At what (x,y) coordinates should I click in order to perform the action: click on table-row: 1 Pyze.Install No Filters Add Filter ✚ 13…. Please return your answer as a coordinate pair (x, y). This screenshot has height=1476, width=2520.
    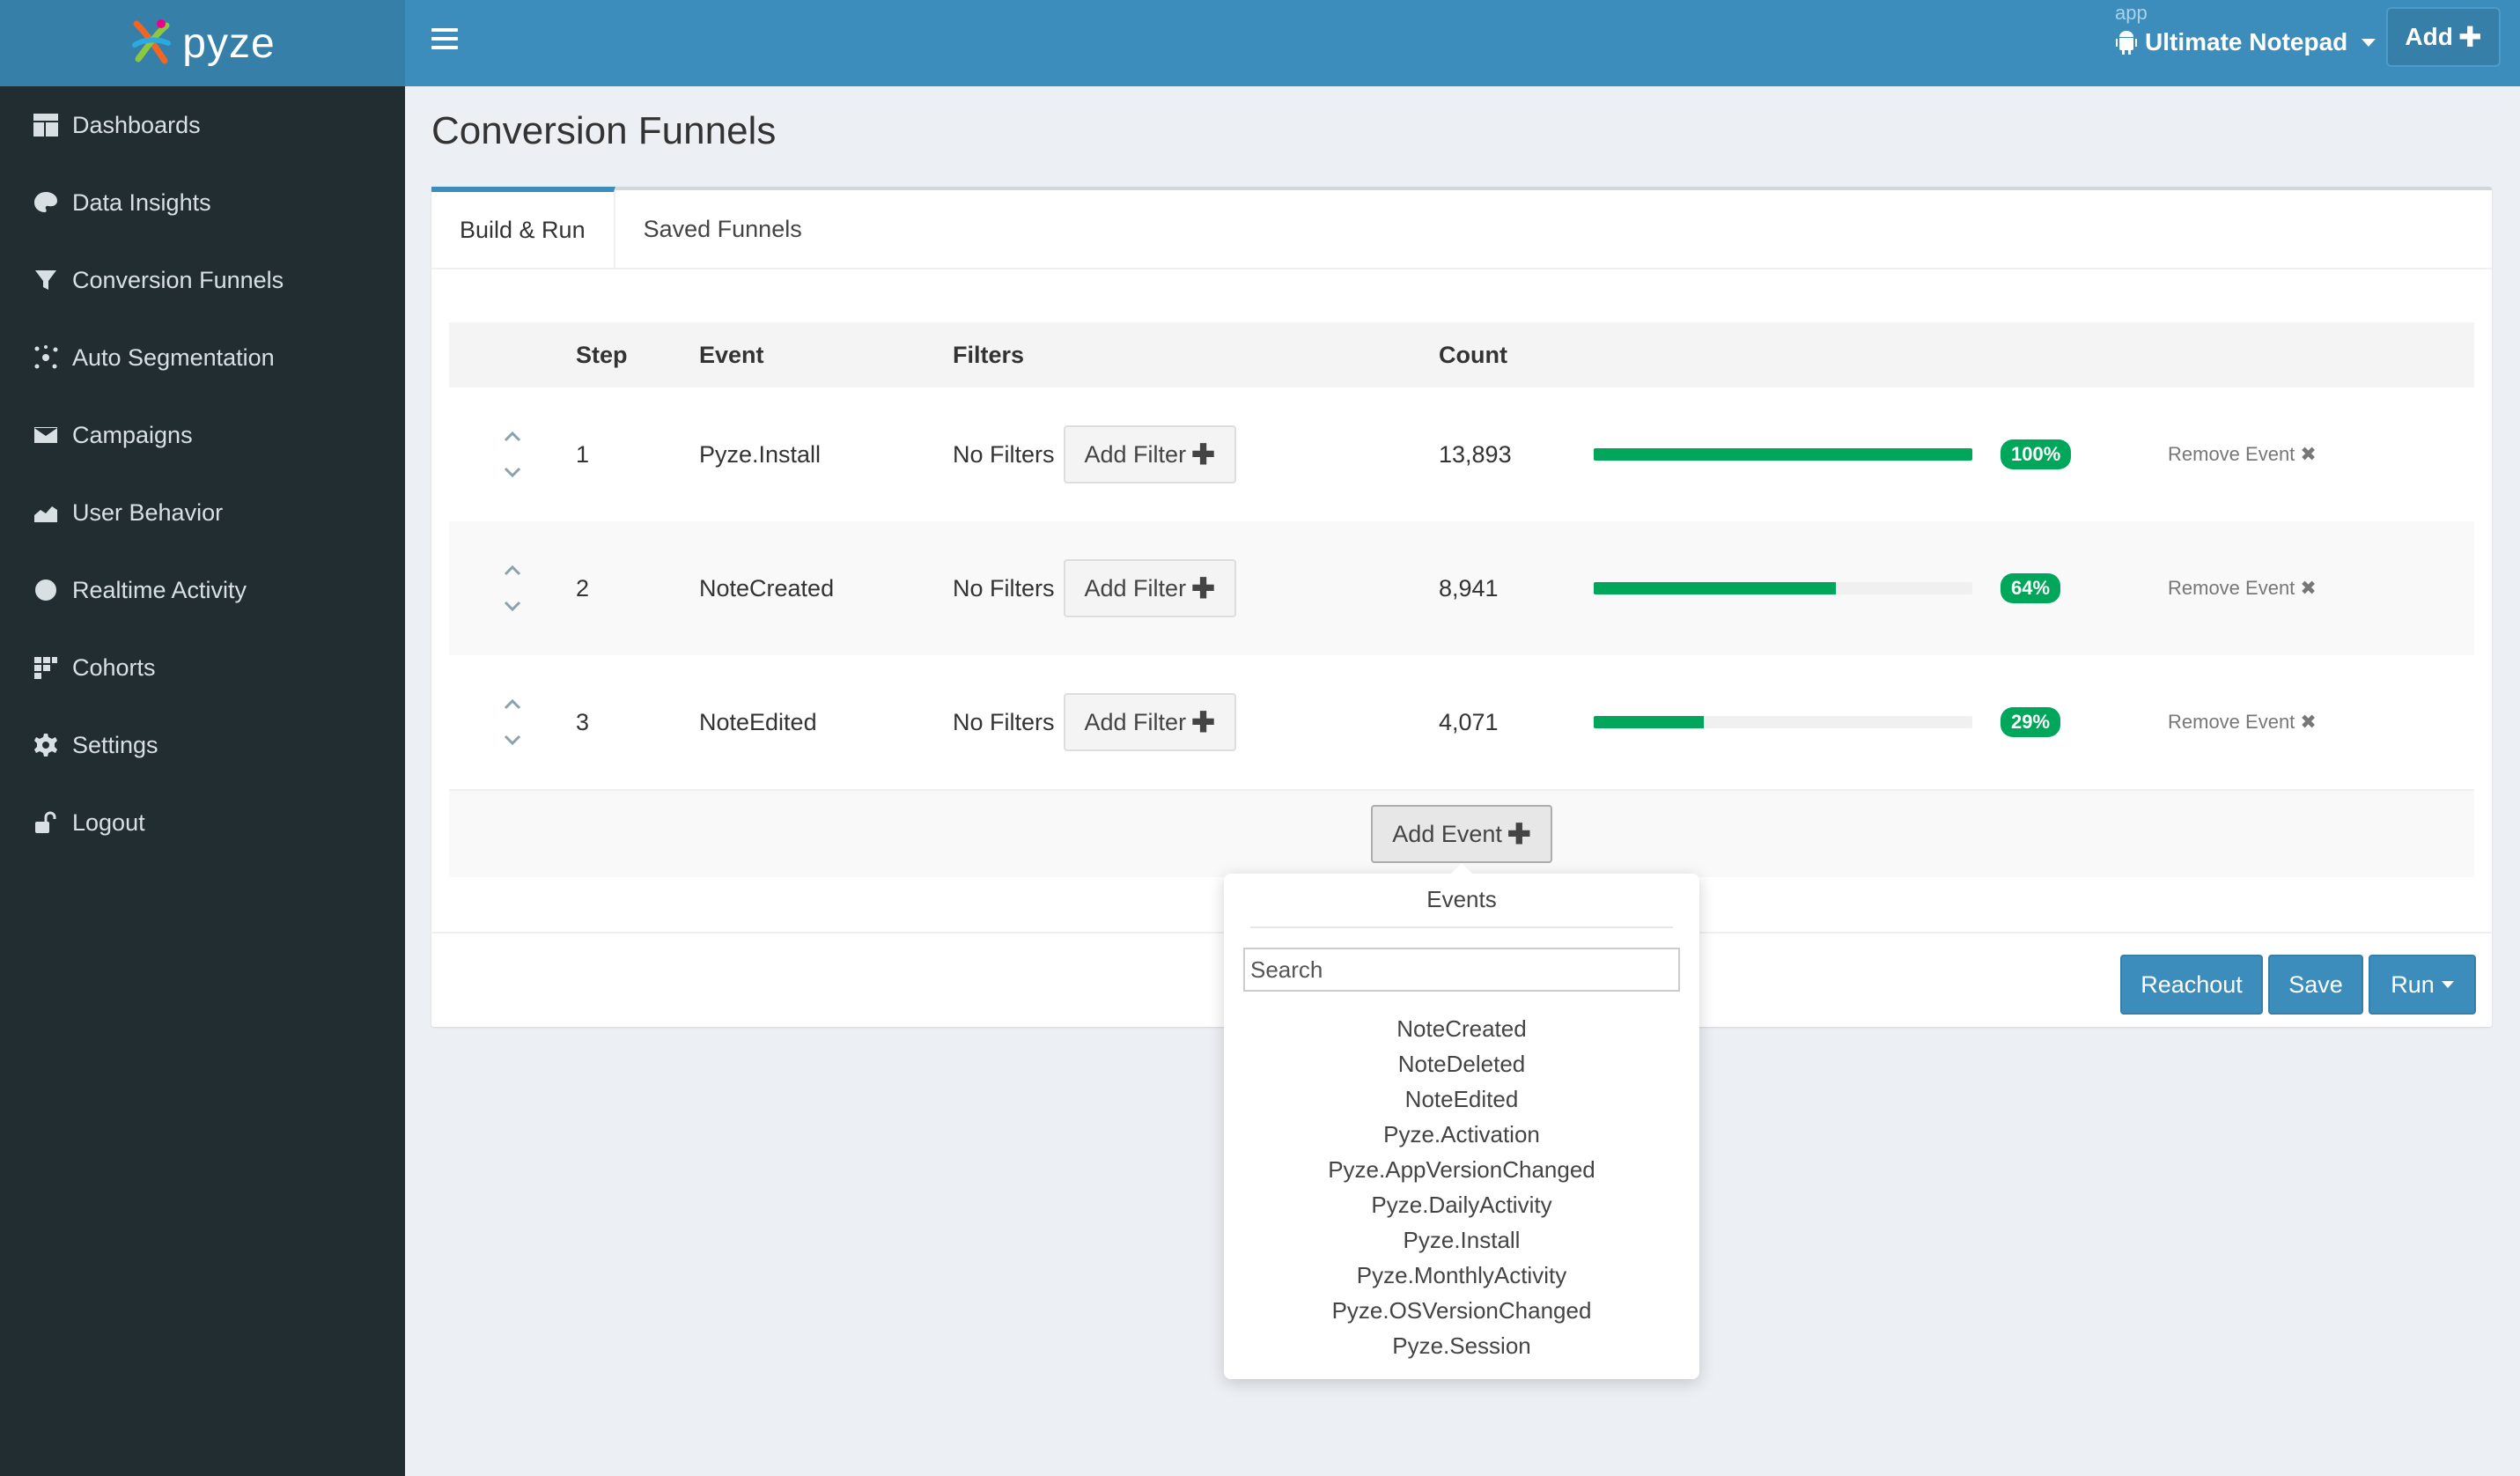
    Looking at the image, I should click on (1461, 454).